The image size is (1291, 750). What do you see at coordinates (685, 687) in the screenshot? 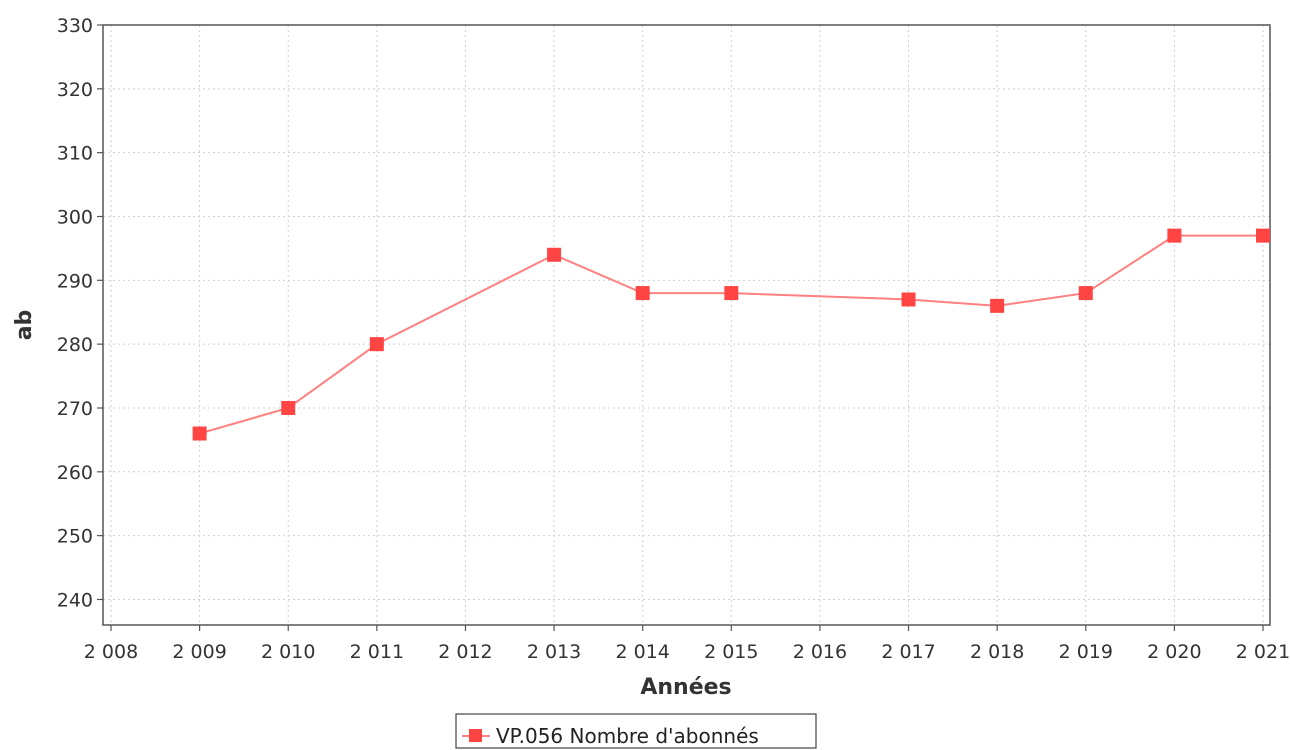
I see `x-axis-title: Années` at bounding box center [685, 687].